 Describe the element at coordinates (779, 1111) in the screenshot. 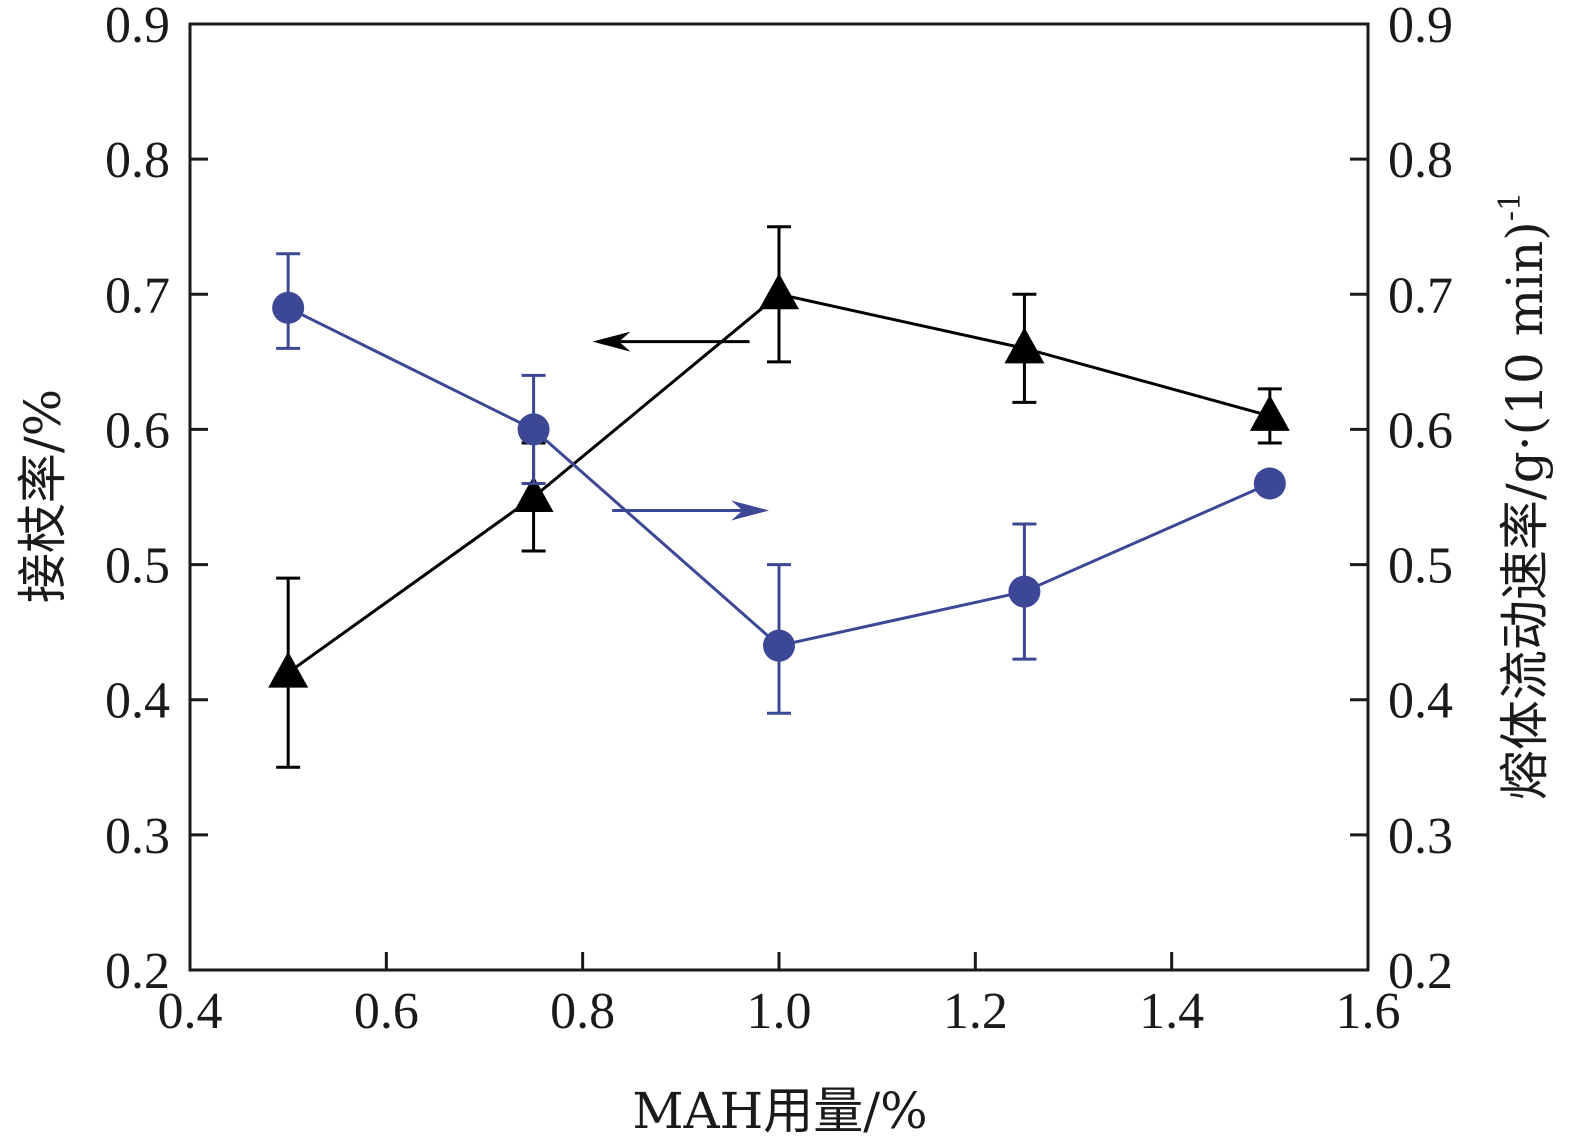

I see `x-axis-title: MAH用量/%` at that location.